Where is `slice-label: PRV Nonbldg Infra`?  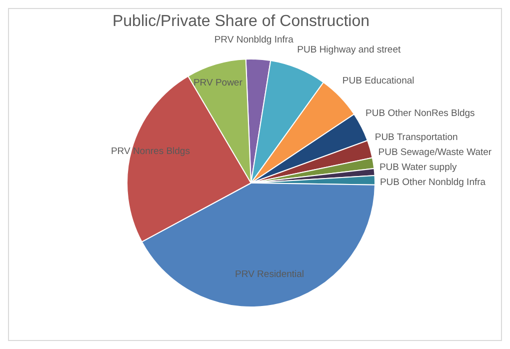
slice-label: PRV Nonbldg Infra is located at coordinates (254, 40).